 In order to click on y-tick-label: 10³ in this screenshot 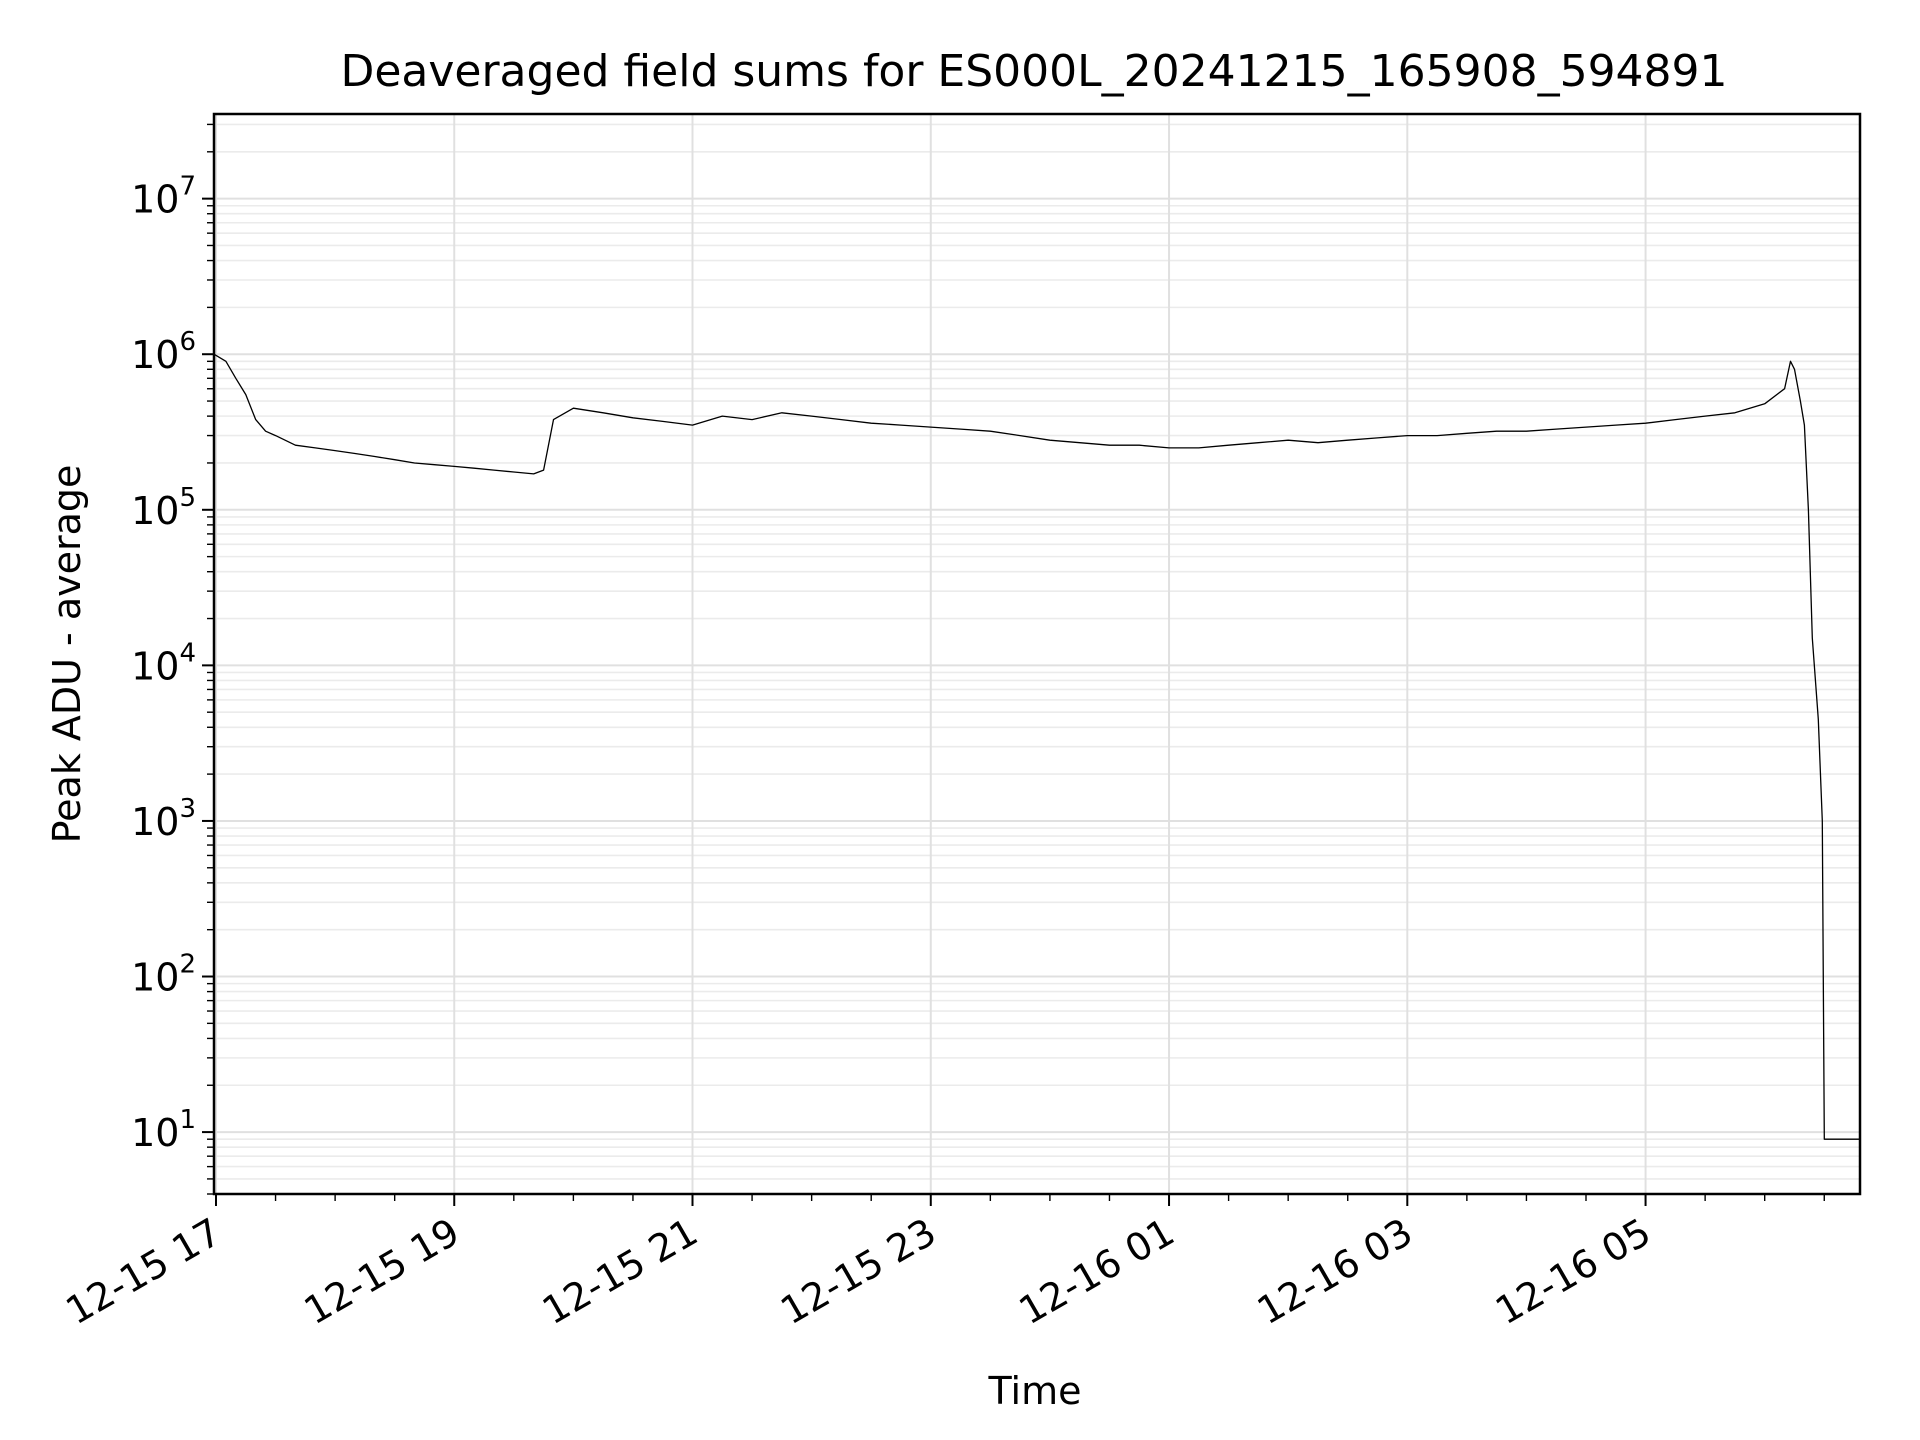, I will do `click(163, 819)`.